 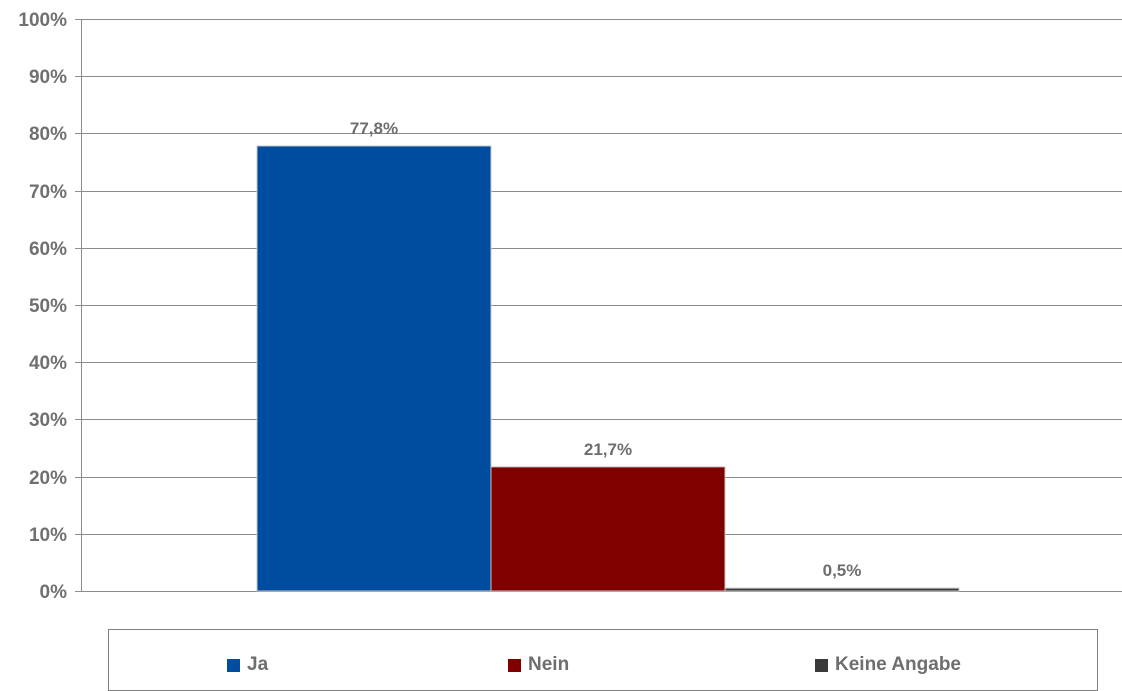 What do you see at coordinates (54, 592) in the screenshot?
I see `y-tick-label: 0%` at bounding box center [54, 592].